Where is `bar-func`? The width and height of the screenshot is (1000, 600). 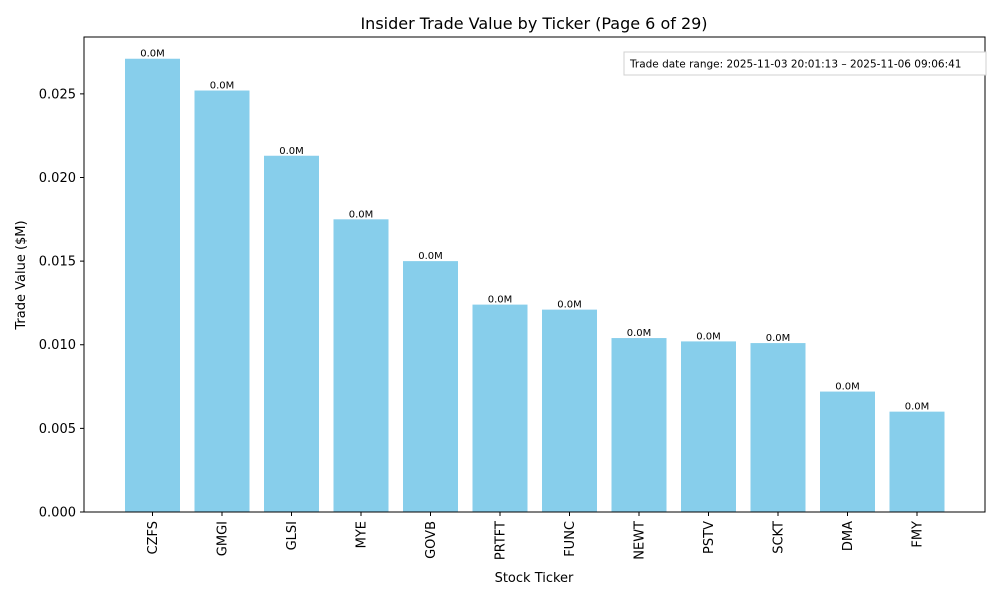
bar-func is located at coordinates (569, 410).